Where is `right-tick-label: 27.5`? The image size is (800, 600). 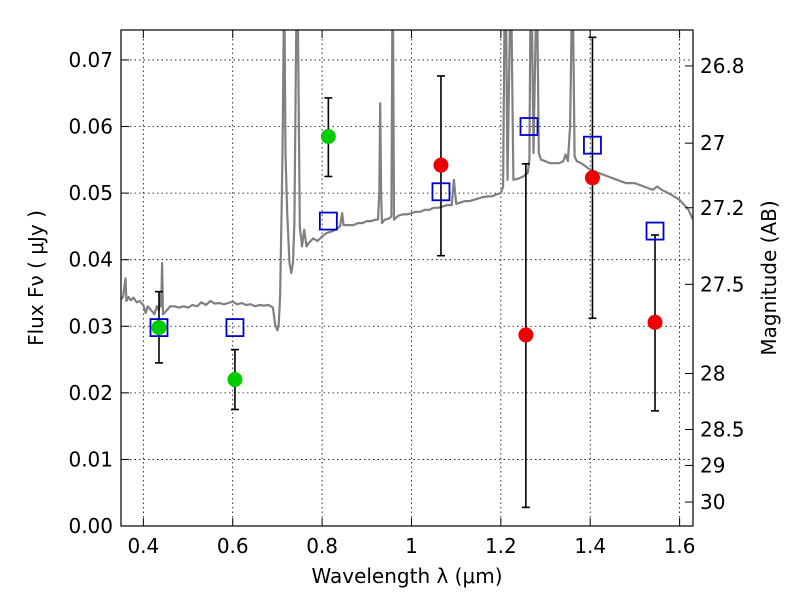
right-tick-label: 27.5 is located at coordinates (722, 284).